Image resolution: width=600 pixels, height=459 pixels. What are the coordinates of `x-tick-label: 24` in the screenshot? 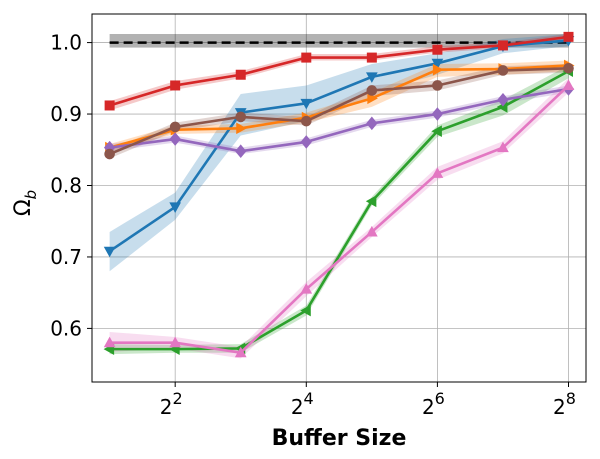 It's located at (302, 404).